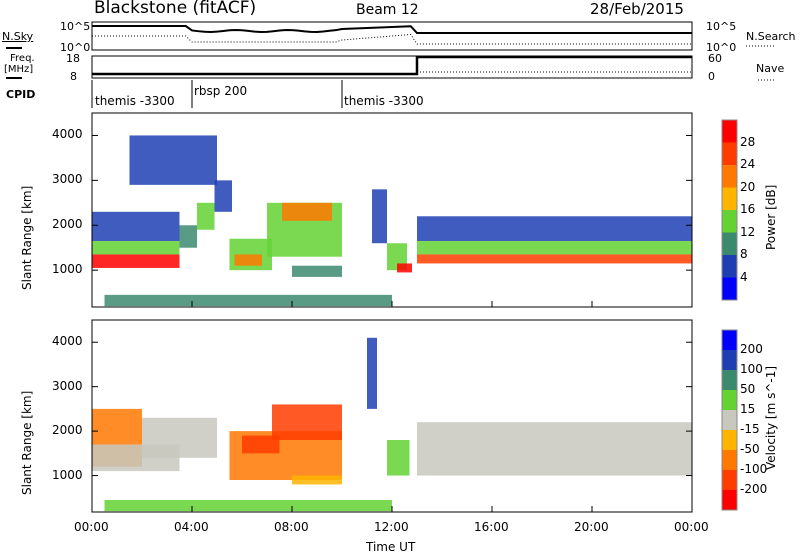  Describe the element at coordinates (770, 68) in the screenshot. I see `nave-label: Nave` at that location.